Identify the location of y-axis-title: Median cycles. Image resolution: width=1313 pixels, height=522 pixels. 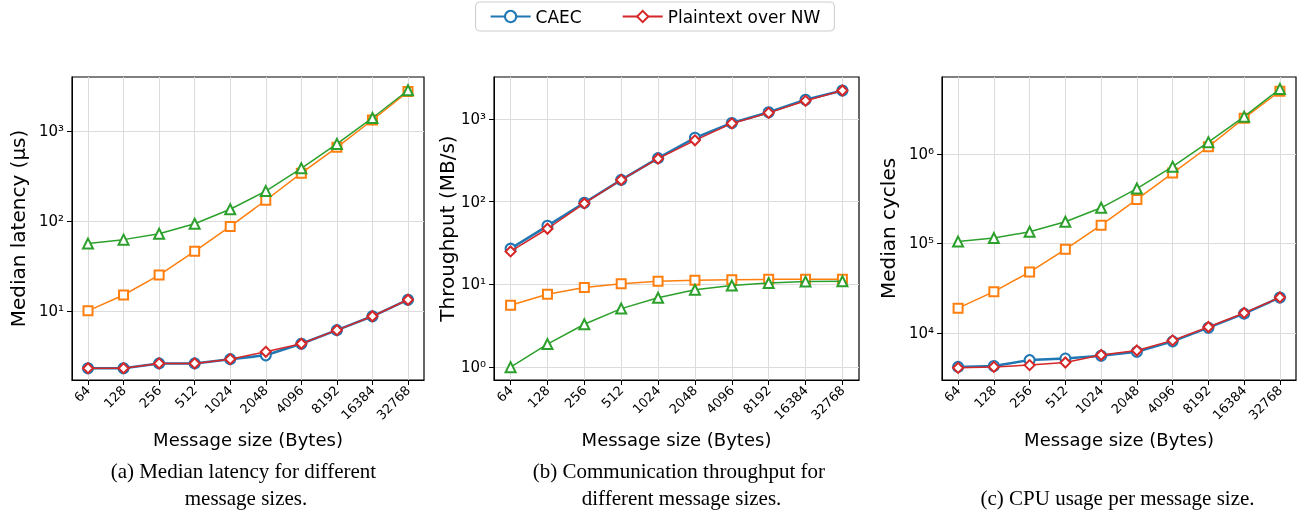
(888, 228).